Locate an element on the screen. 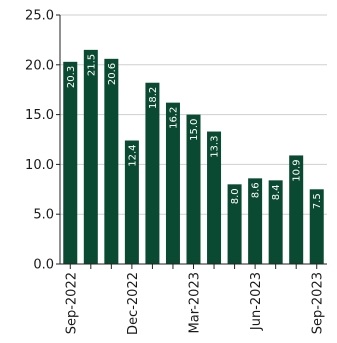 The height and width of the screenshot is (343, 337). bar-value-label: 20.6 is located at coordinates (112, 74).